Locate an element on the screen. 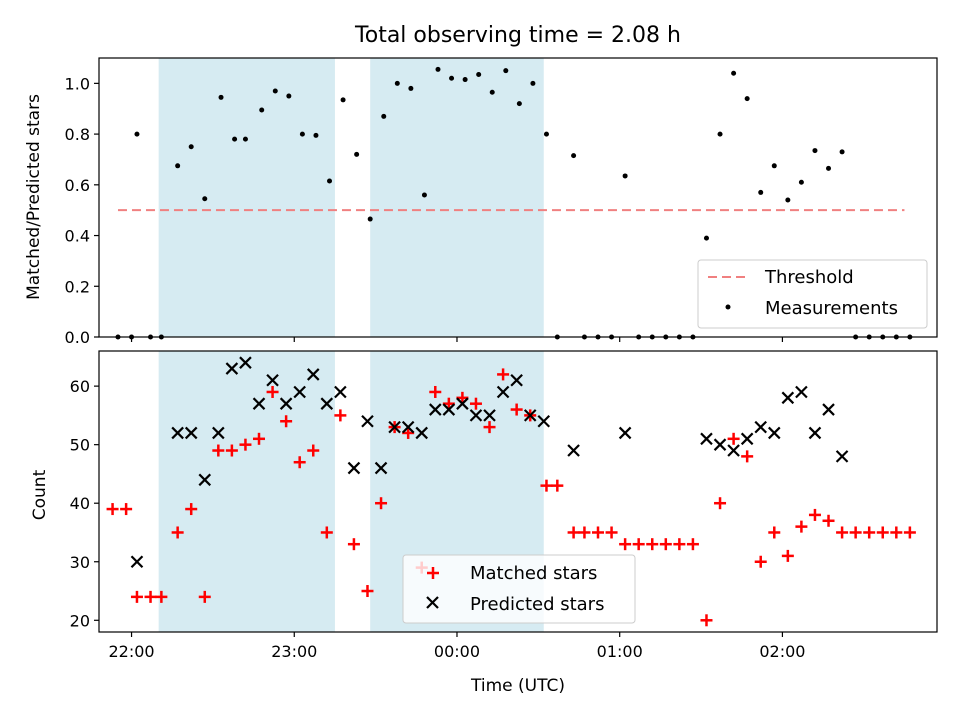 Image resolution: width=960 pixels, height=720 pixels. y-tick-label: 0.2 is located at coordinates (77, 286).